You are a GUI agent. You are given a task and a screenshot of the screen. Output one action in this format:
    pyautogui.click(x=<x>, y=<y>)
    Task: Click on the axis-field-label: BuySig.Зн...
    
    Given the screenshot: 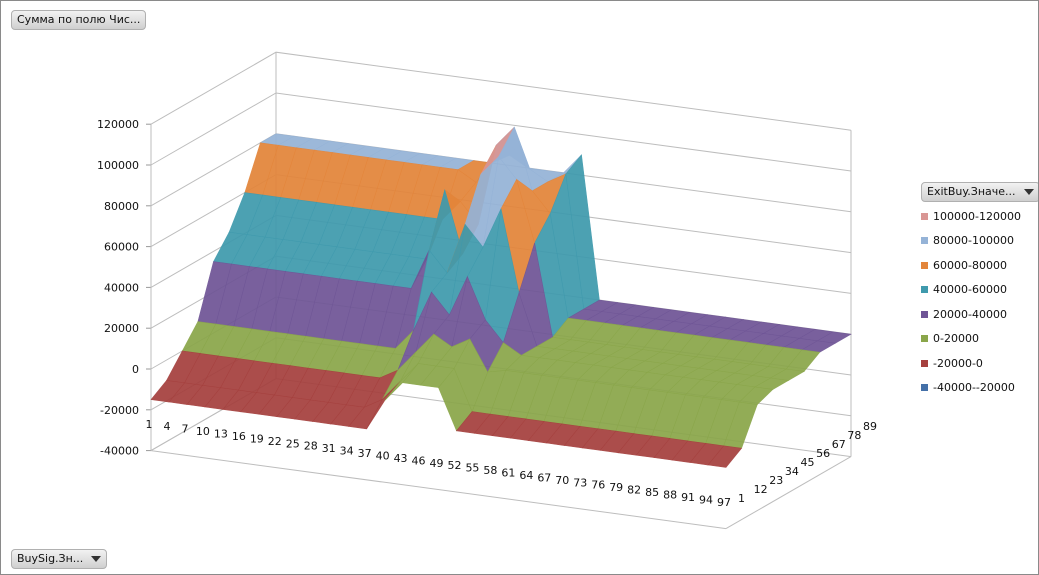 What is the action you would take?
    pyautogui.click(x=50, y=558)
    